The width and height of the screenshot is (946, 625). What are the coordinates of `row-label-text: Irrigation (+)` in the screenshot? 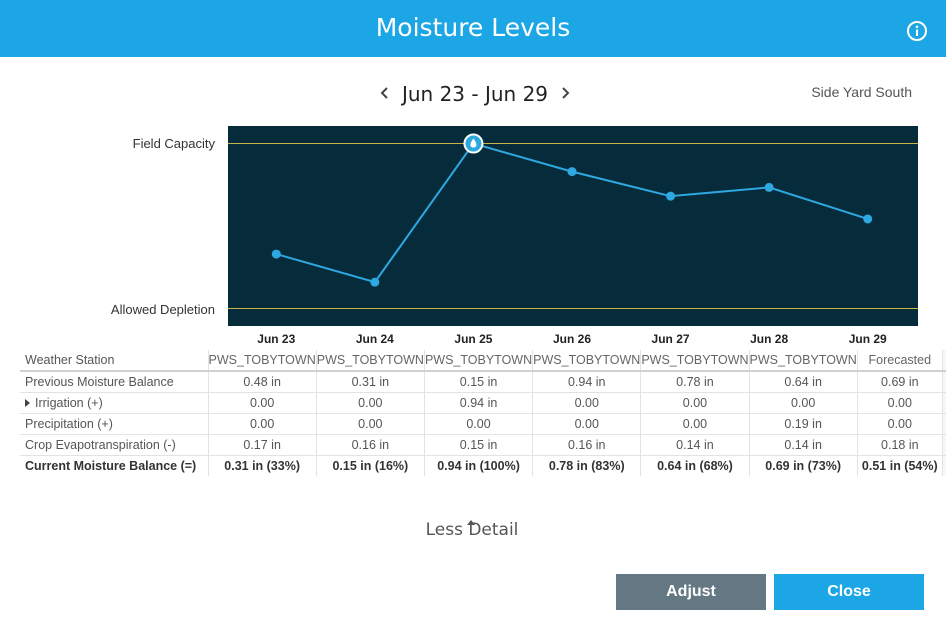 It's located at (69, 403).